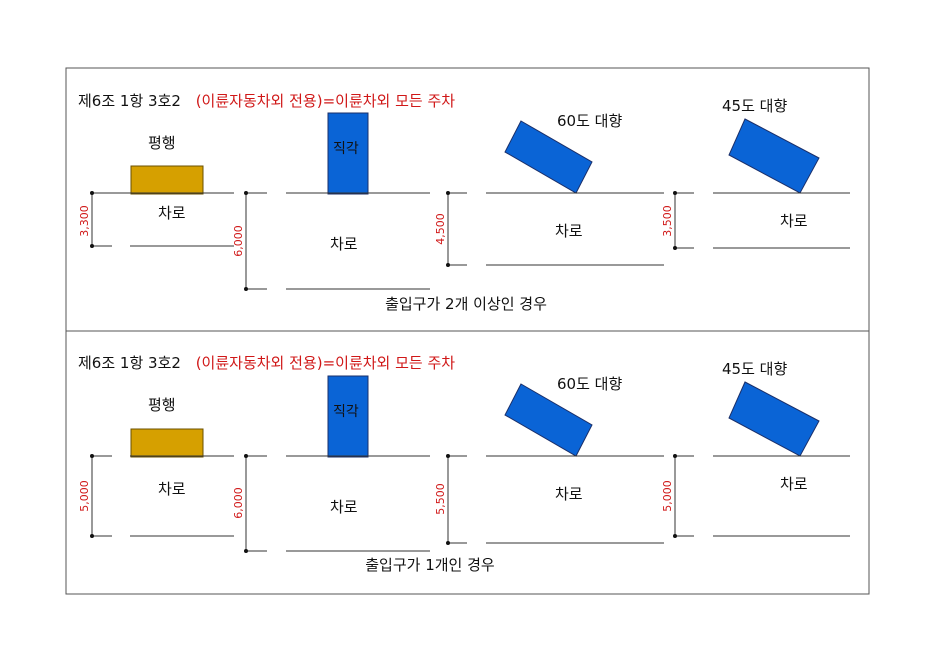  What do you see at coordinates (430, 565) in the screenshot?
I see `panel-caption: 출입구가 1개인 경우` at bounding box center [430, 565].